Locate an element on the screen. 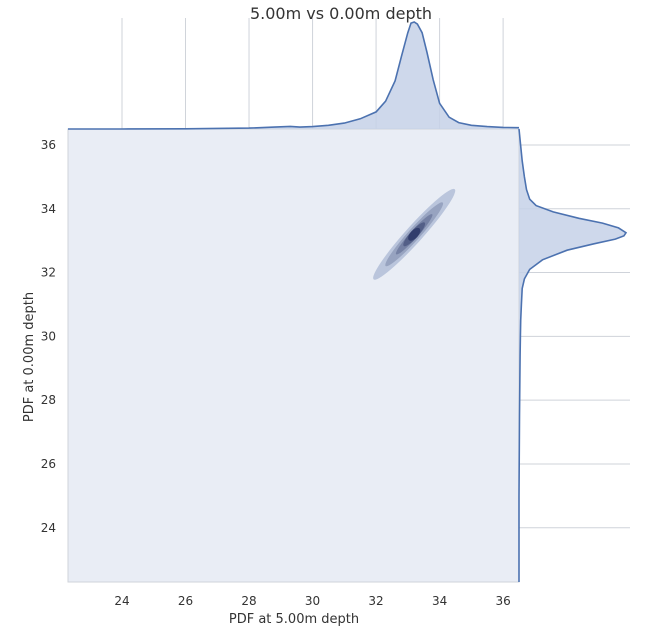  x-tick-label: 36 is located at coordinates (502, 601).